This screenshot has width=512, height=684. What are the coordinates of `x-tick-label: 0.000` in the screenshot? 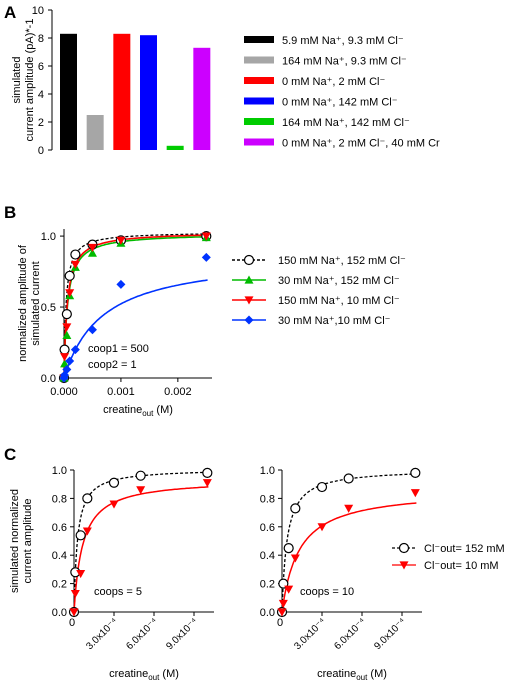 It's located at (64, 392).